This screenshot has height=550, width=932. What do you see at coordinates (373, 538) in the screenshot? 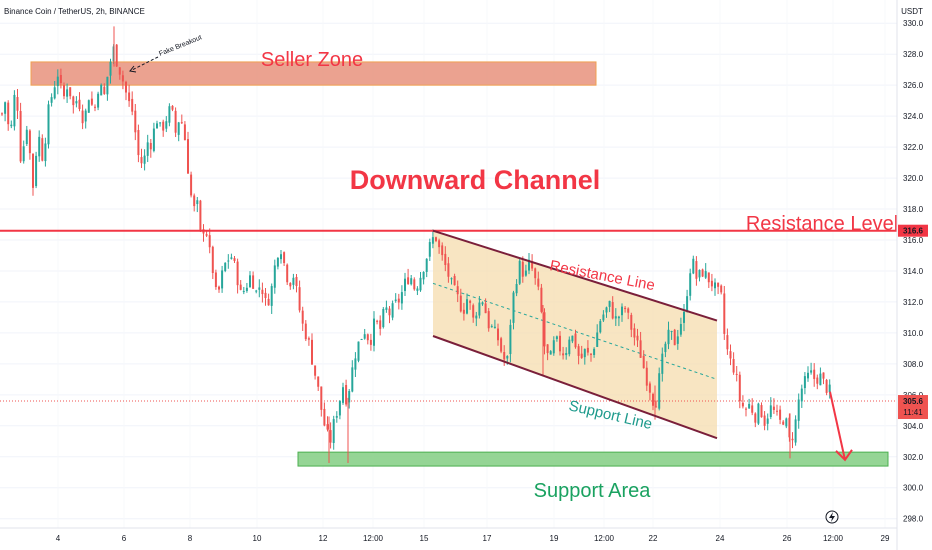
I see `x-tick-label: 12:00` at bounding box center [373, 538].